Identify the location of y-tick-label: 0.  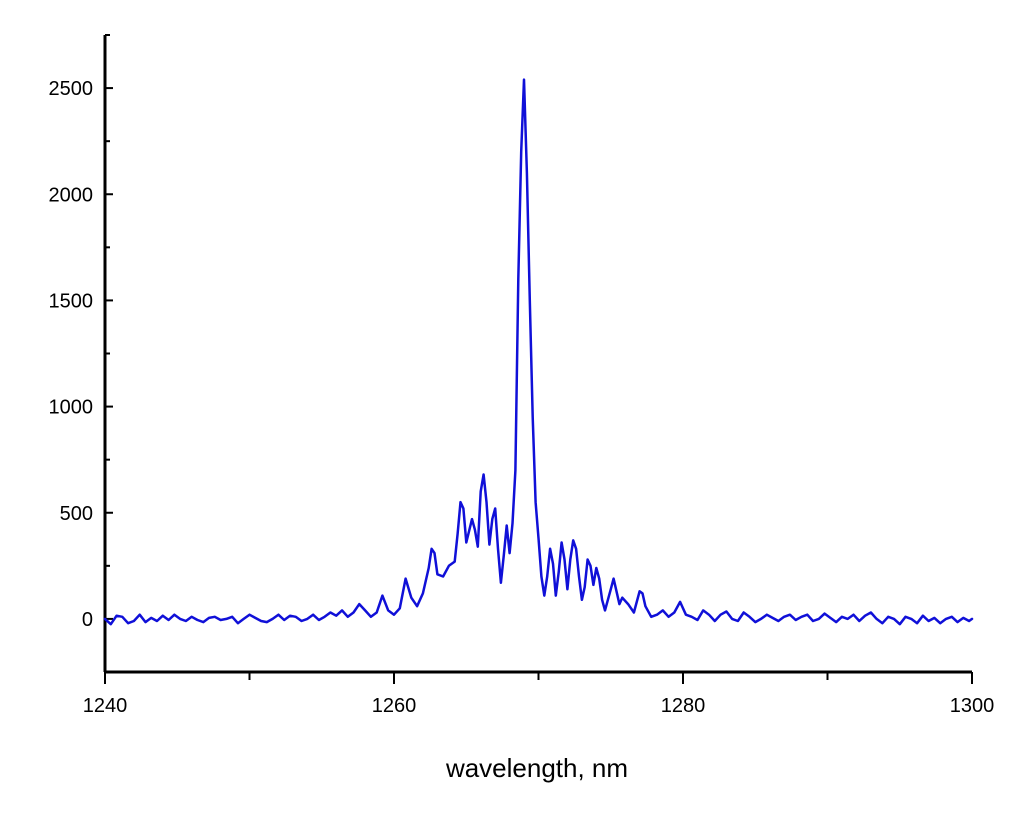
(87, 620).